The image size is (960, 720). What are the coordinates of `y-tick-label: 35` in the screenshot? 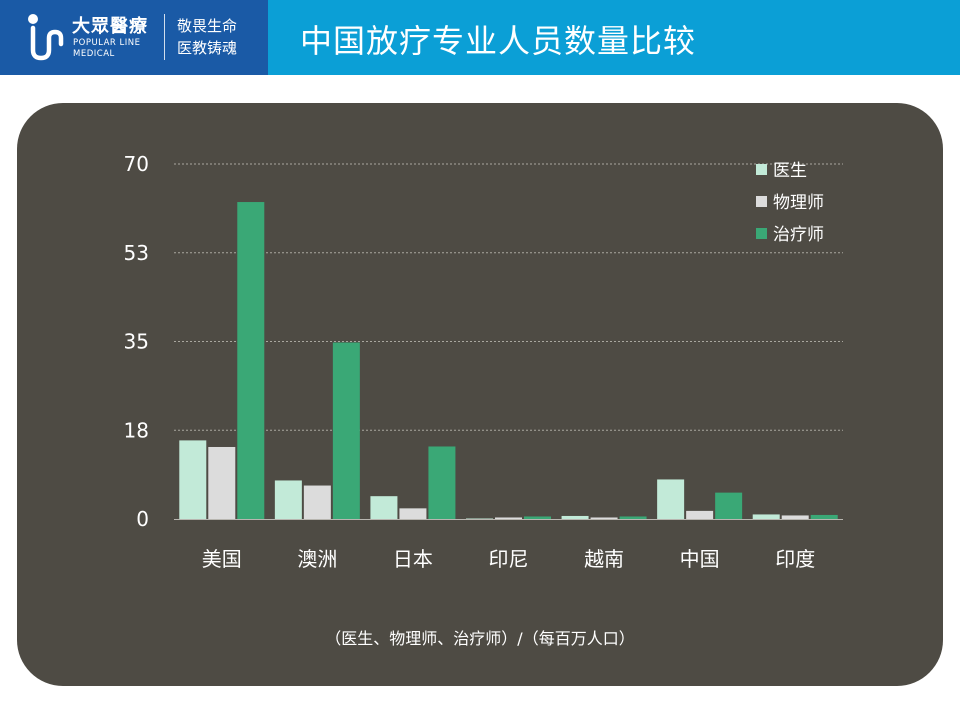 It's located at (136, 342).